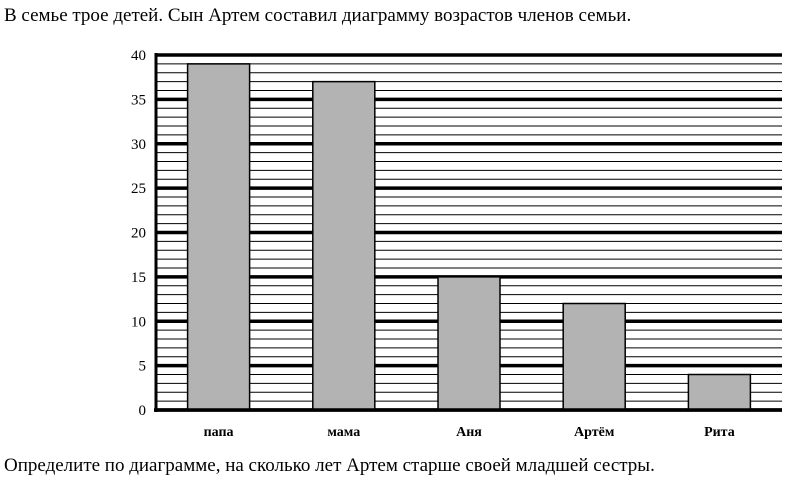 The image size is (801, 485). I want to click on x-category-label: Рита, so click(719, 432).